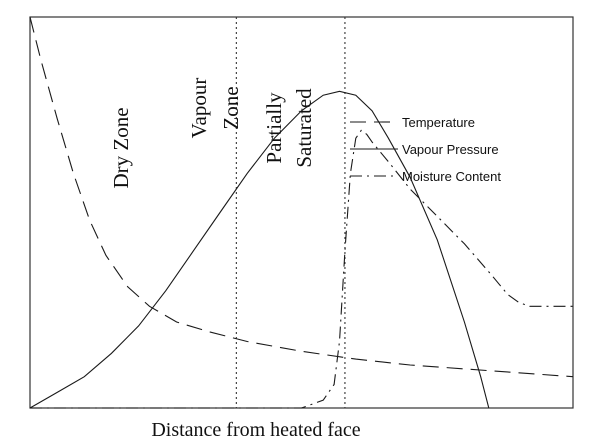 This screenshot has width=591, height=444. What do you see at coordinates (231, 107) in the screenshot?
I see `zone-label-2-line-2: Zone` at bounding box center [231, 107].